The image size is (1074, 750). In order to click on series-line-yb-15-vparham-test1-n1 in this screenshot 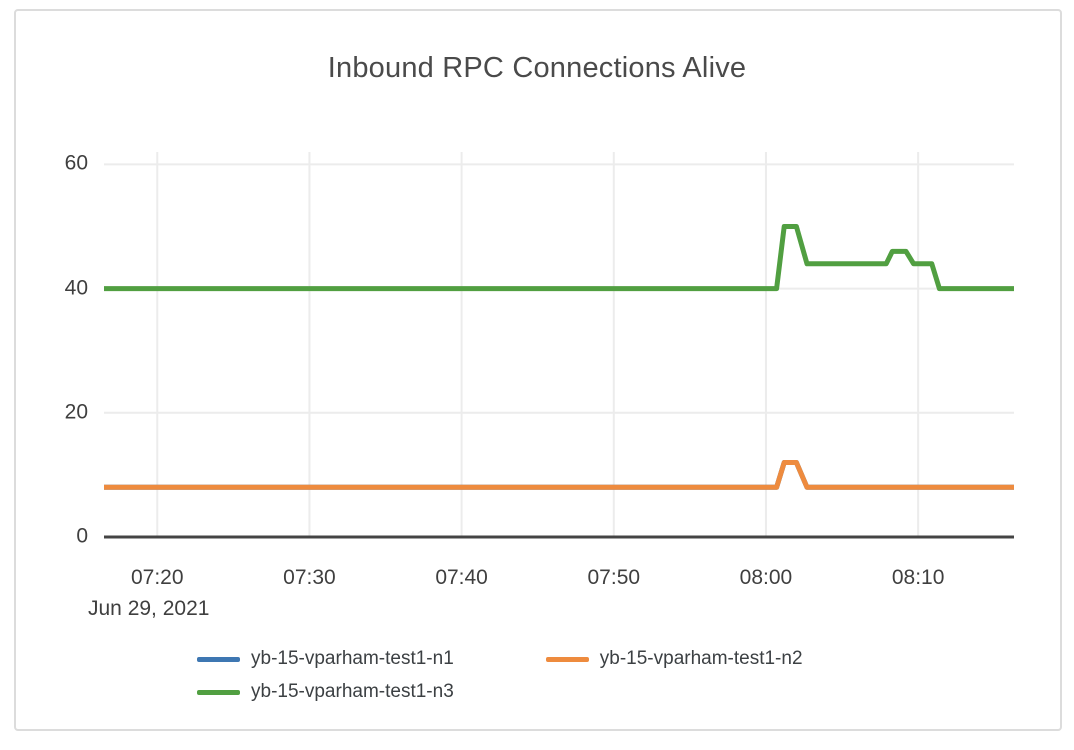, I will do `click(559, 475)`.